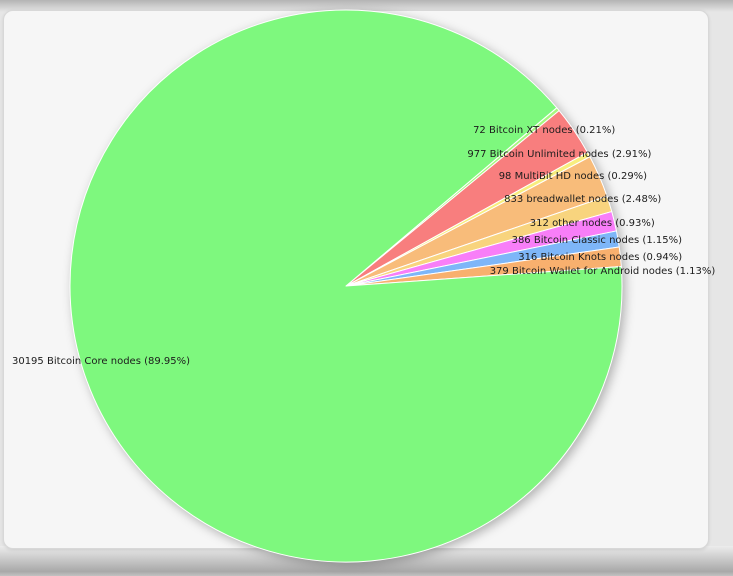 This screenshot has width=733, height=576. Describe the element at coordinates (559, 154) in the screenshot. I see `pie-label-bitcoin-unlimited: 977 Bitcoin Unlimited nodes (2.91%)` at that location.